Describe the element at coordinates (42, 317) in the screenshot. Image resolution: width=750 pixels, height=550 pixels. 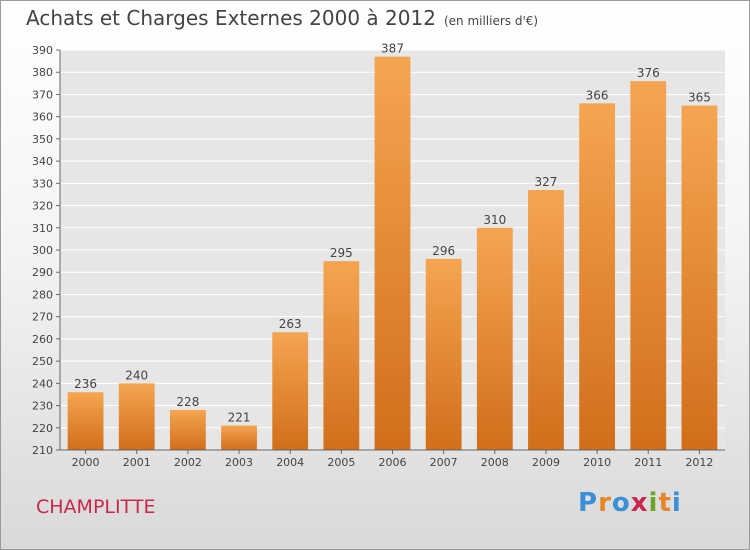
I see `y-tick-label: 270` at that location.